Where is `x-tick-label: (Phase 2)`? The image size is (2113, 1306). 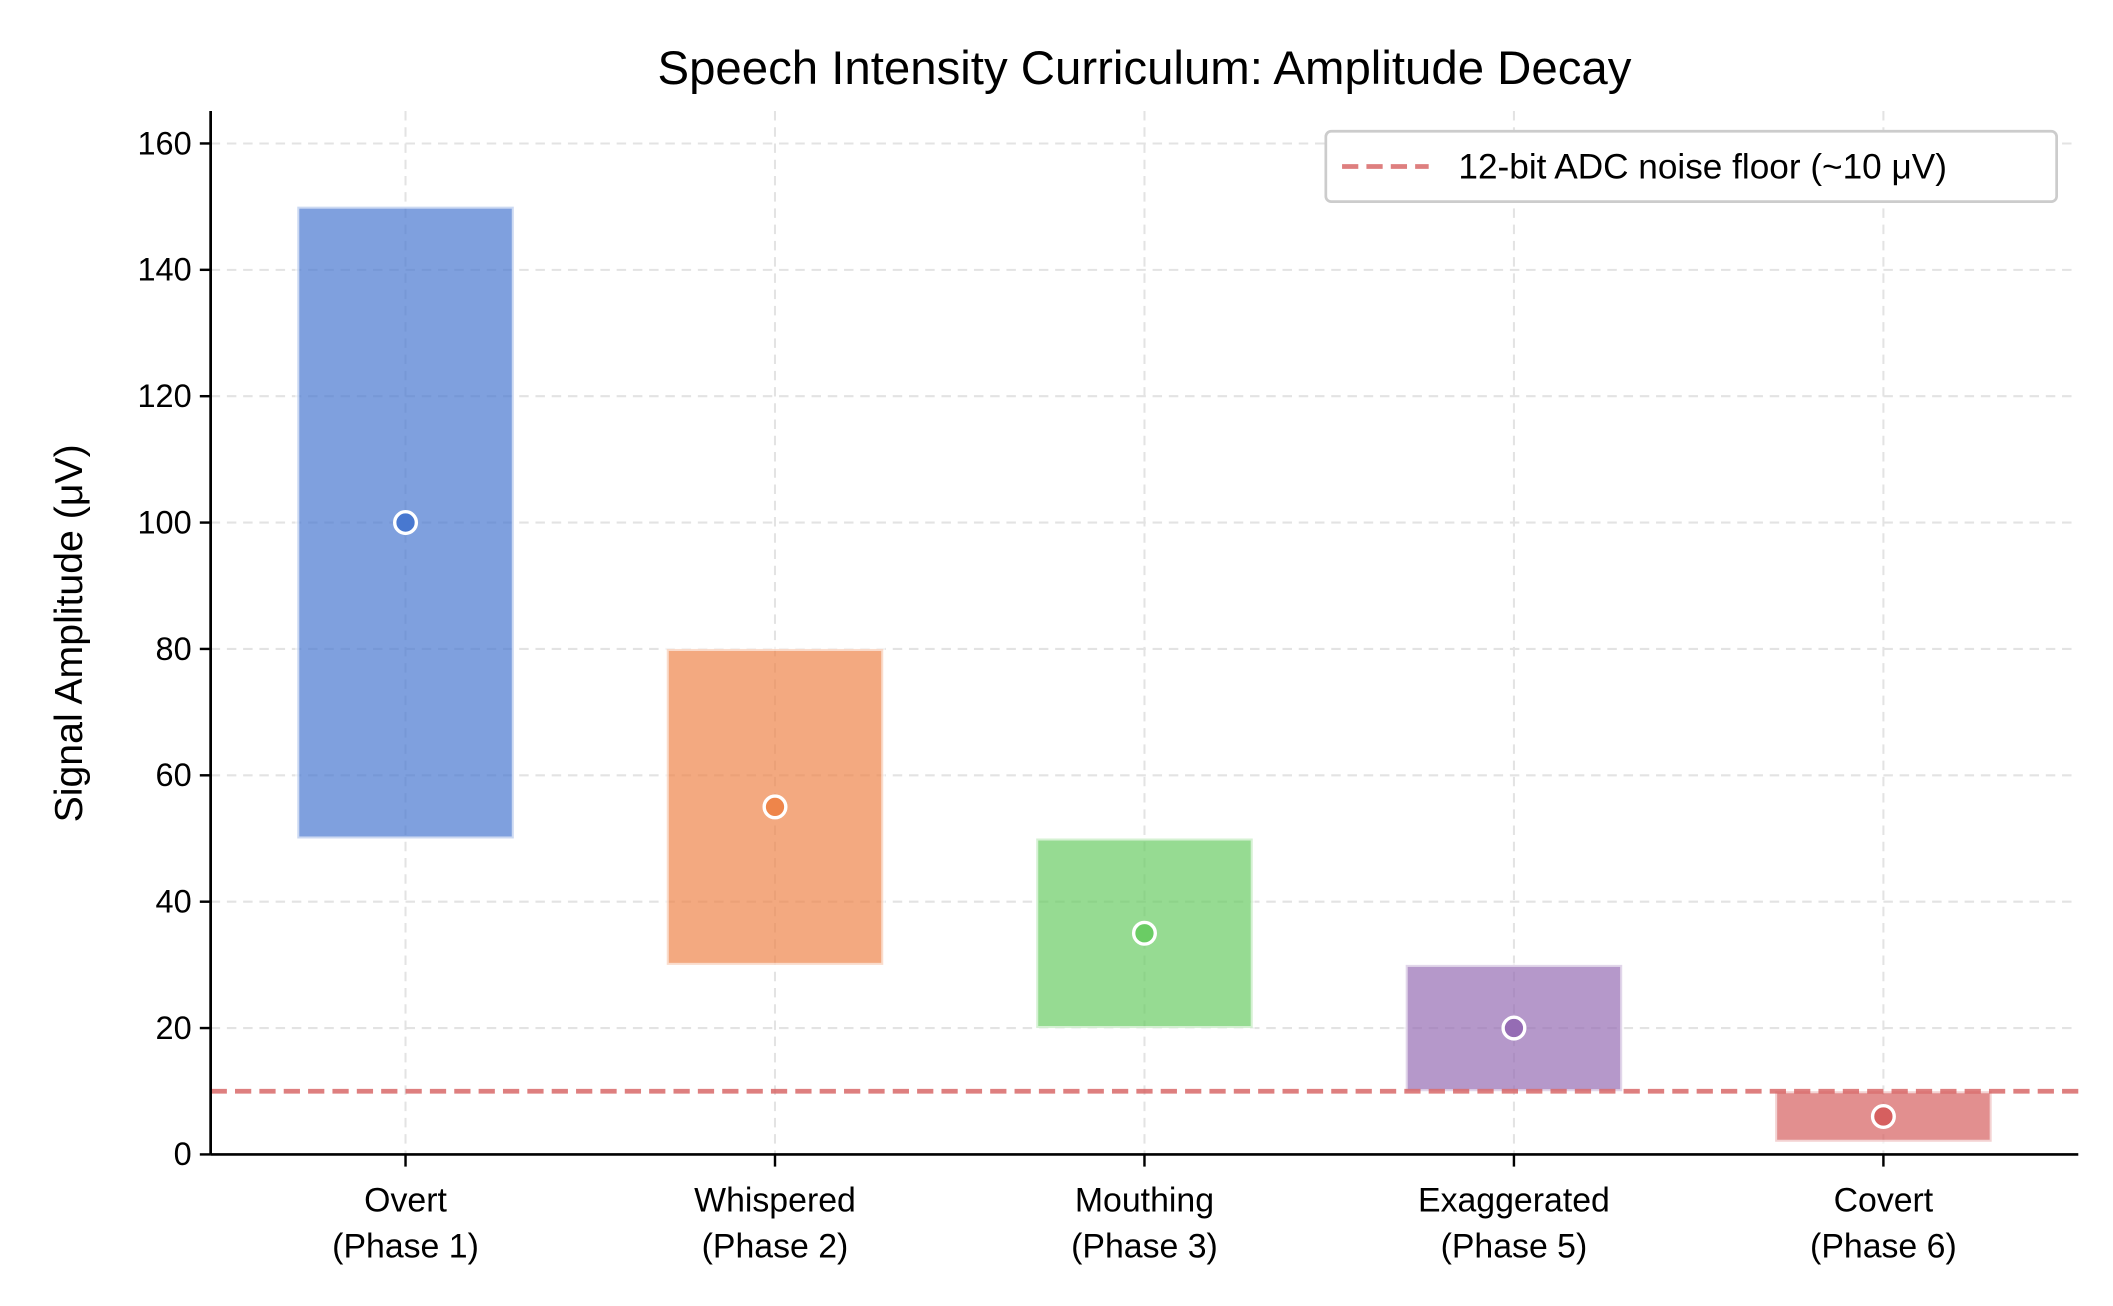 x-tick-label: (Phase 2) is located at coordinates (775, 1246).